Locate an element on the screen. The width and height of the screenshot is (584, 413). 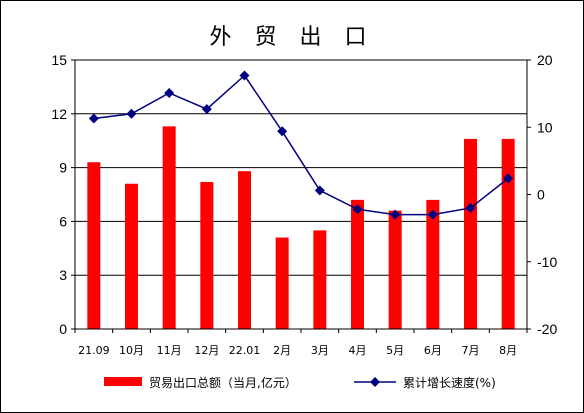
x-tick-label: 22.01 is located at coordinates (245, 350).